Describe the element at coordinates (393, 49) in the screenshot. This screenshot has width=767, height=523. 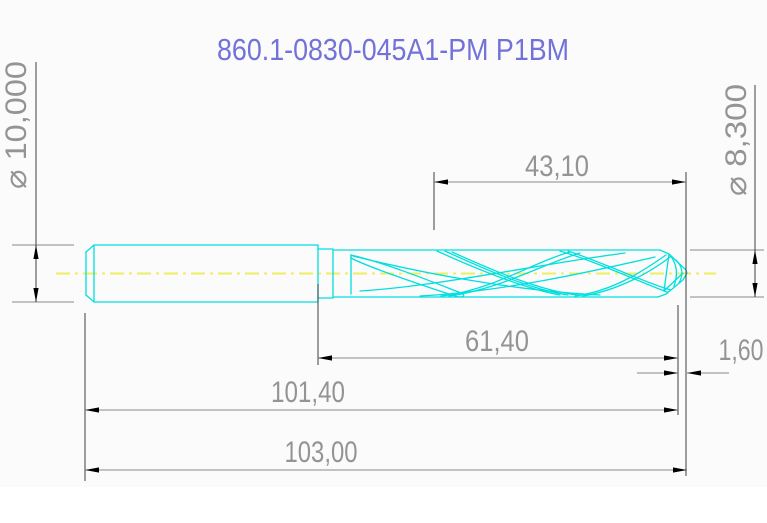
I see `part-number-title: 860.1-0830-045A1-PM P1BM` at that location.